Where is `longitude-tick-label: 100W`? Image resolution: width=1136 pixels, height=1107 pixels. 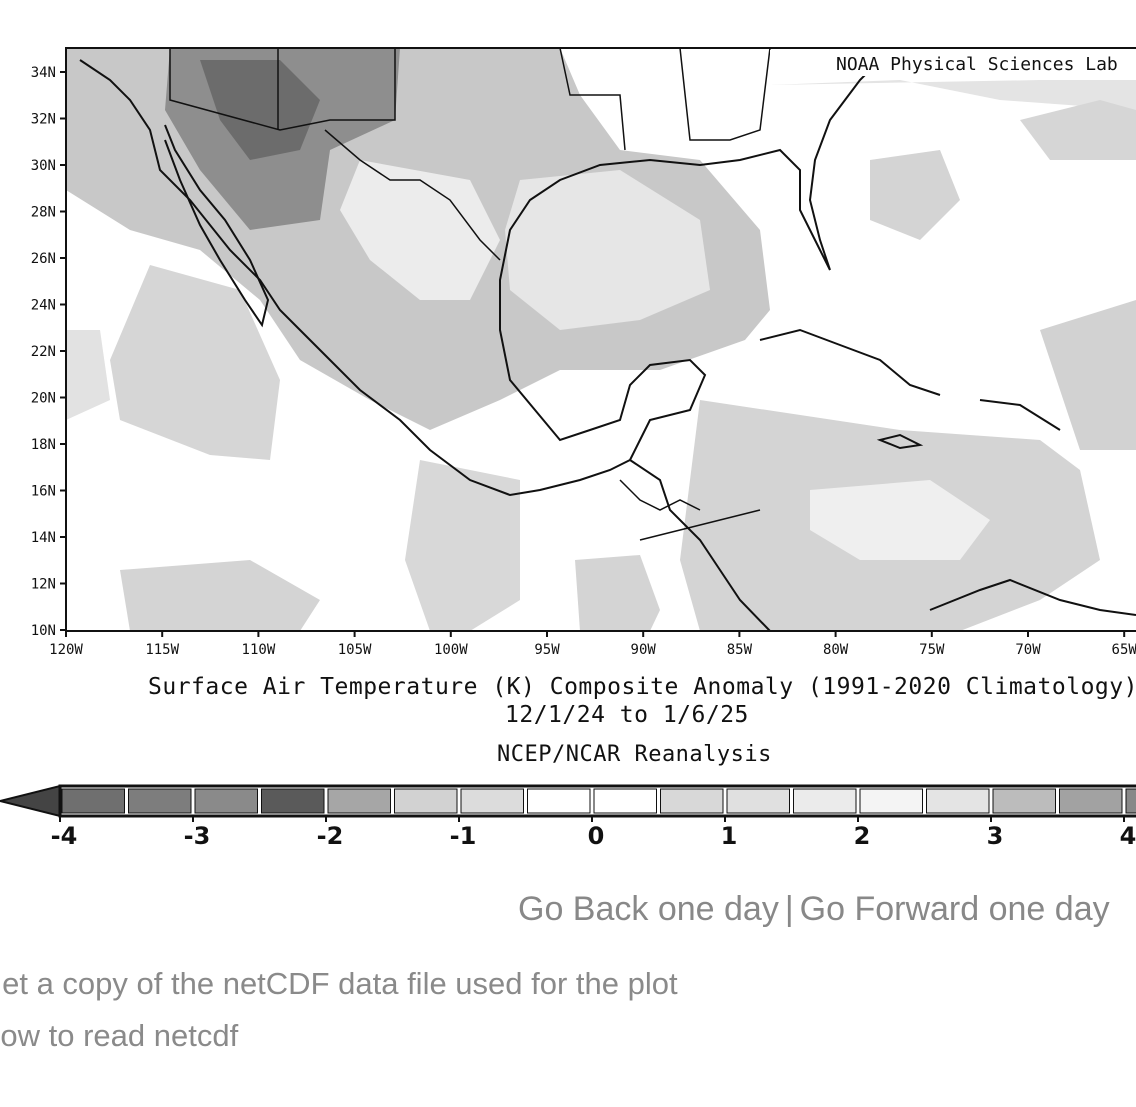 longitude-tick-label: 100W is located at coordinates (451, 650).